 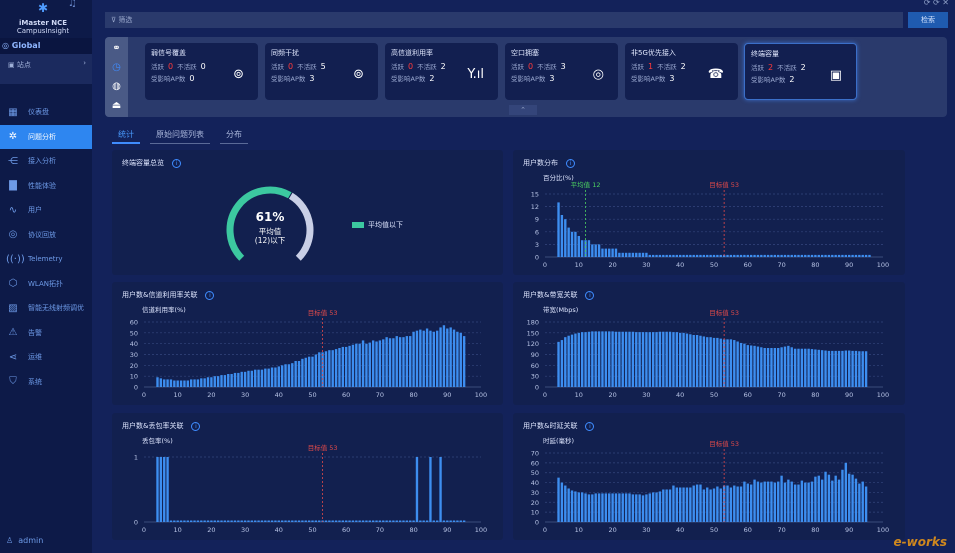 What do you see at coordinates (46, 186) in the screenshot?
I see `sidebar-item-3: ▇ 性能体验` at bounding box center [46, 186].